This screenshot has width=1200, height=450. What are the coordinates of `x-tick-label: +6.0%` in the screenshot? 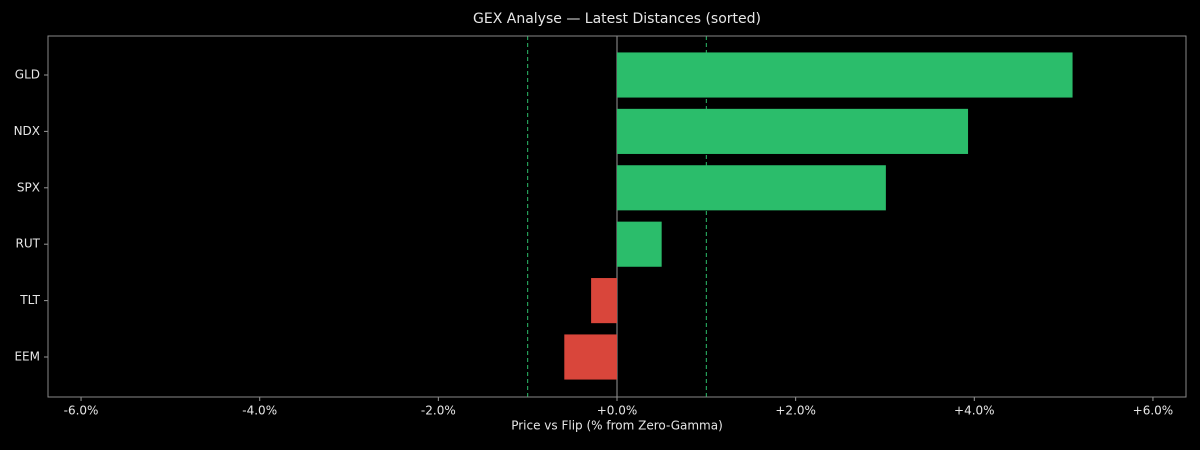 It's located at (1153, 411).